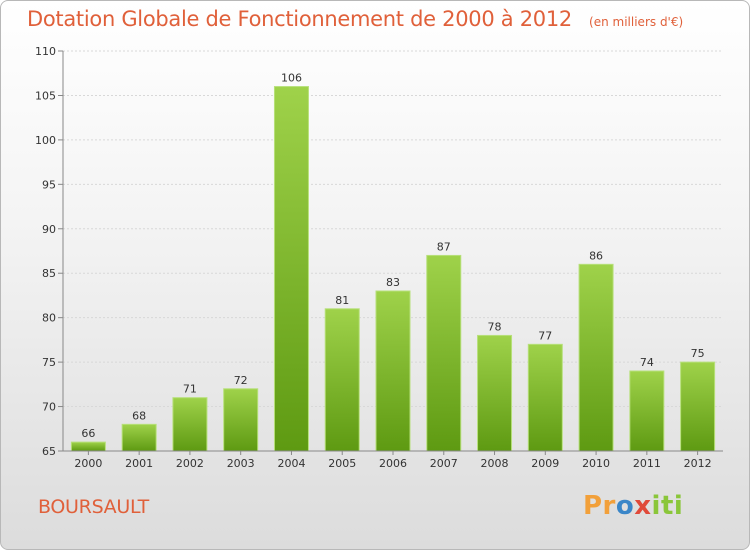  What do you see at coordinates (49, 229) in the screenshot?
I see `y-tick-label: 90` at bounding box center [49, 229].